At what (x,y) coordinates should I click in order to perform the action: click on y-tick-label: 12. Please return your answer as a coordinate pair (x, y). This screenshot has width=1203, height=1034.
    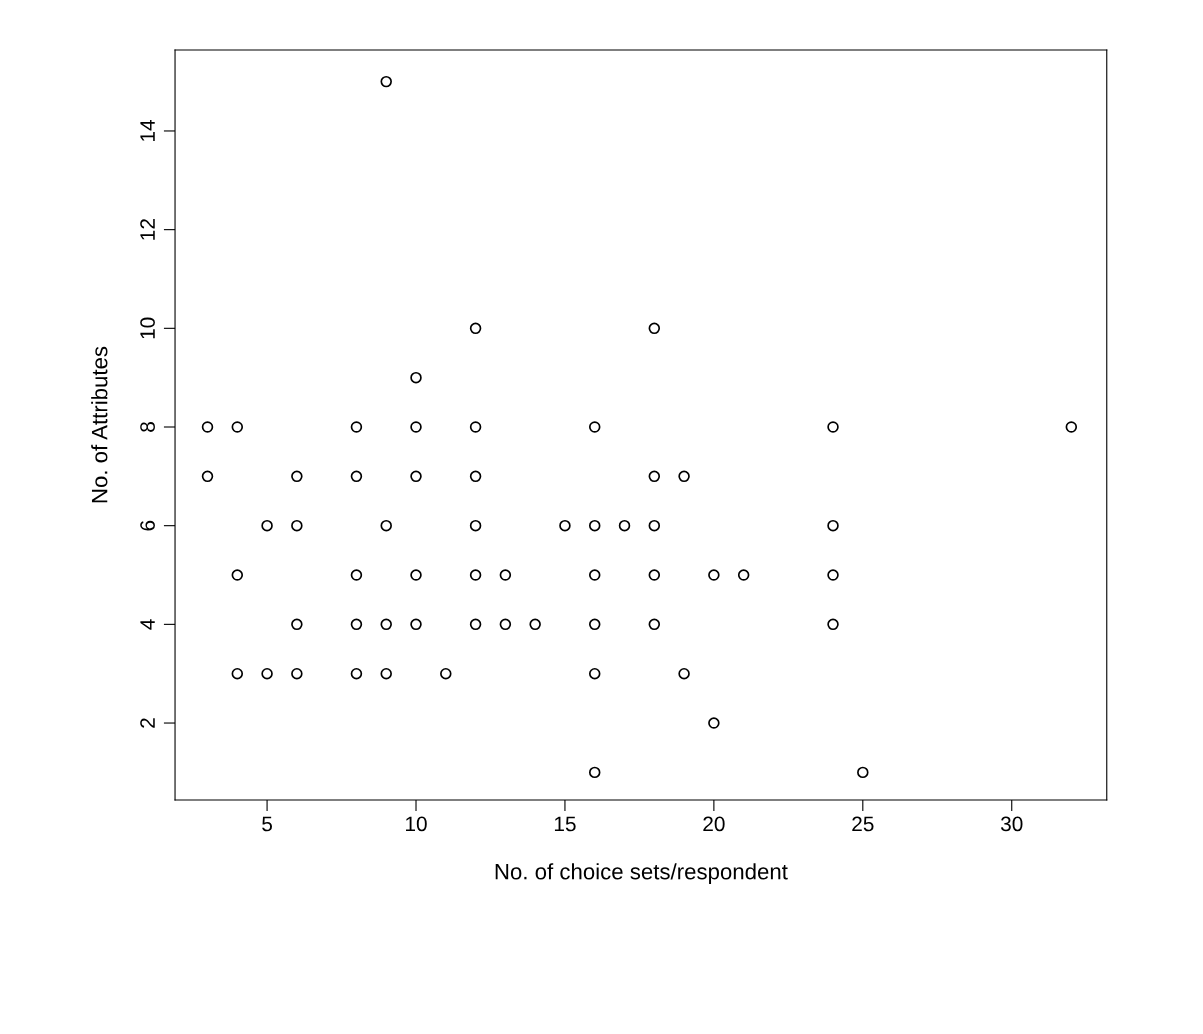
    Looking at the image, I should click on (147, 229).